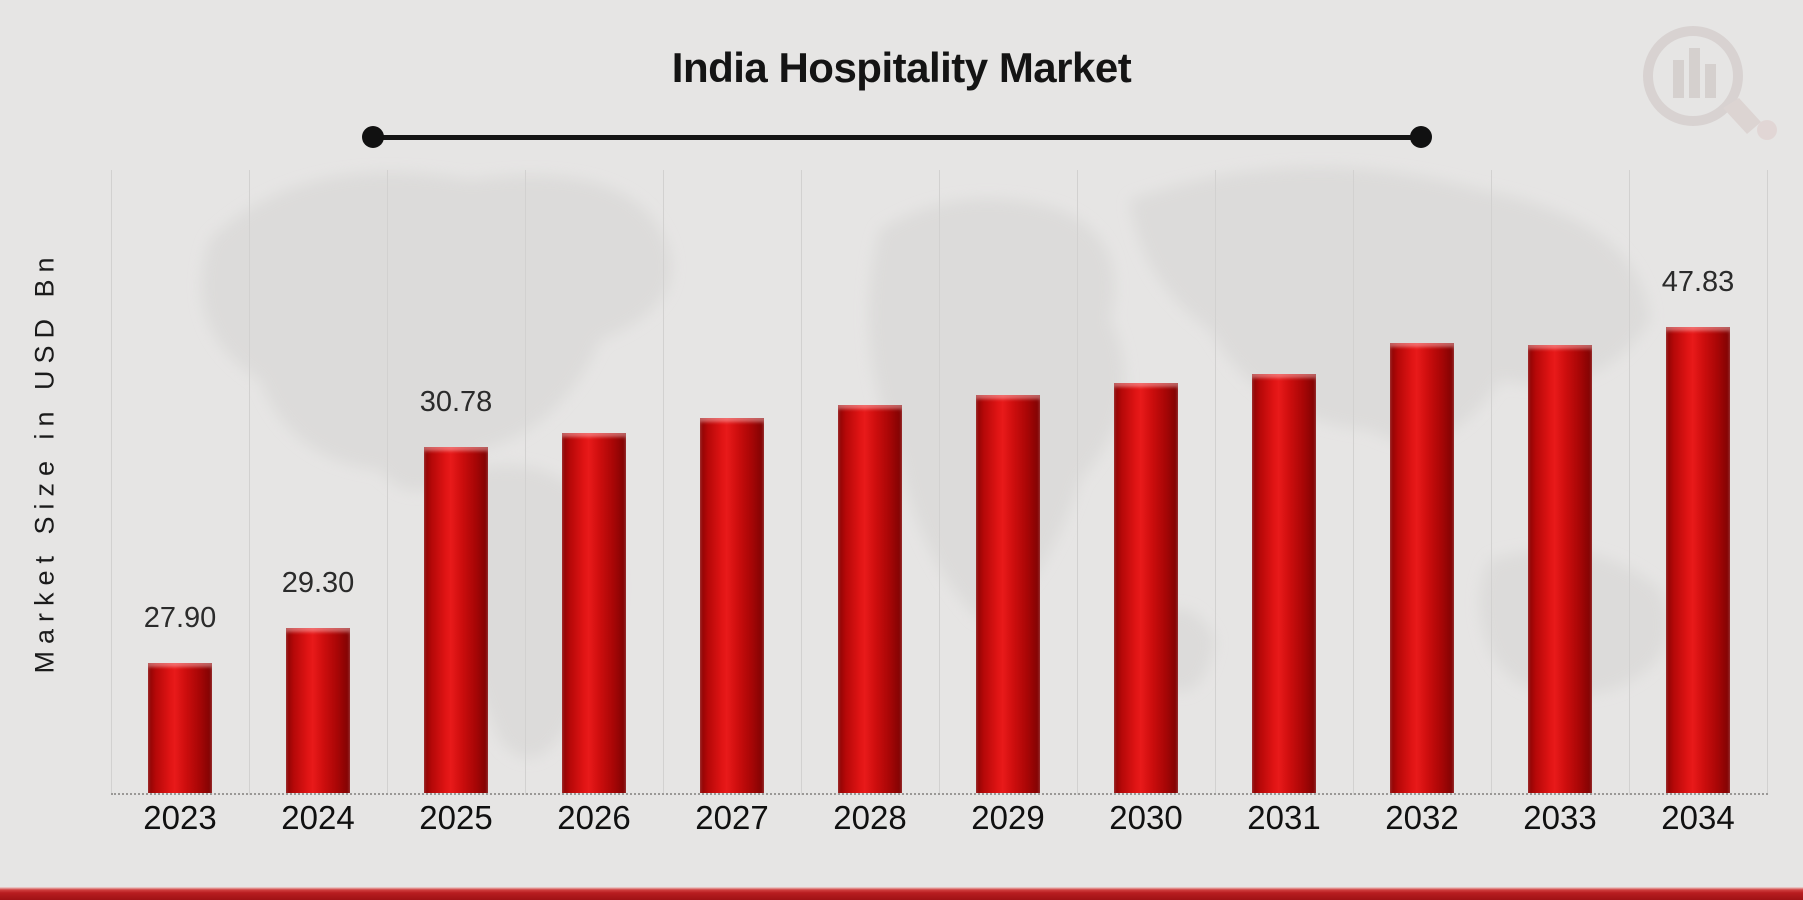 The width and height of the screenshot is (1803, 900). Describe the element at coordinates (318, 583) in the screenshot. I see `value-label-2024: 29.30` at that location.